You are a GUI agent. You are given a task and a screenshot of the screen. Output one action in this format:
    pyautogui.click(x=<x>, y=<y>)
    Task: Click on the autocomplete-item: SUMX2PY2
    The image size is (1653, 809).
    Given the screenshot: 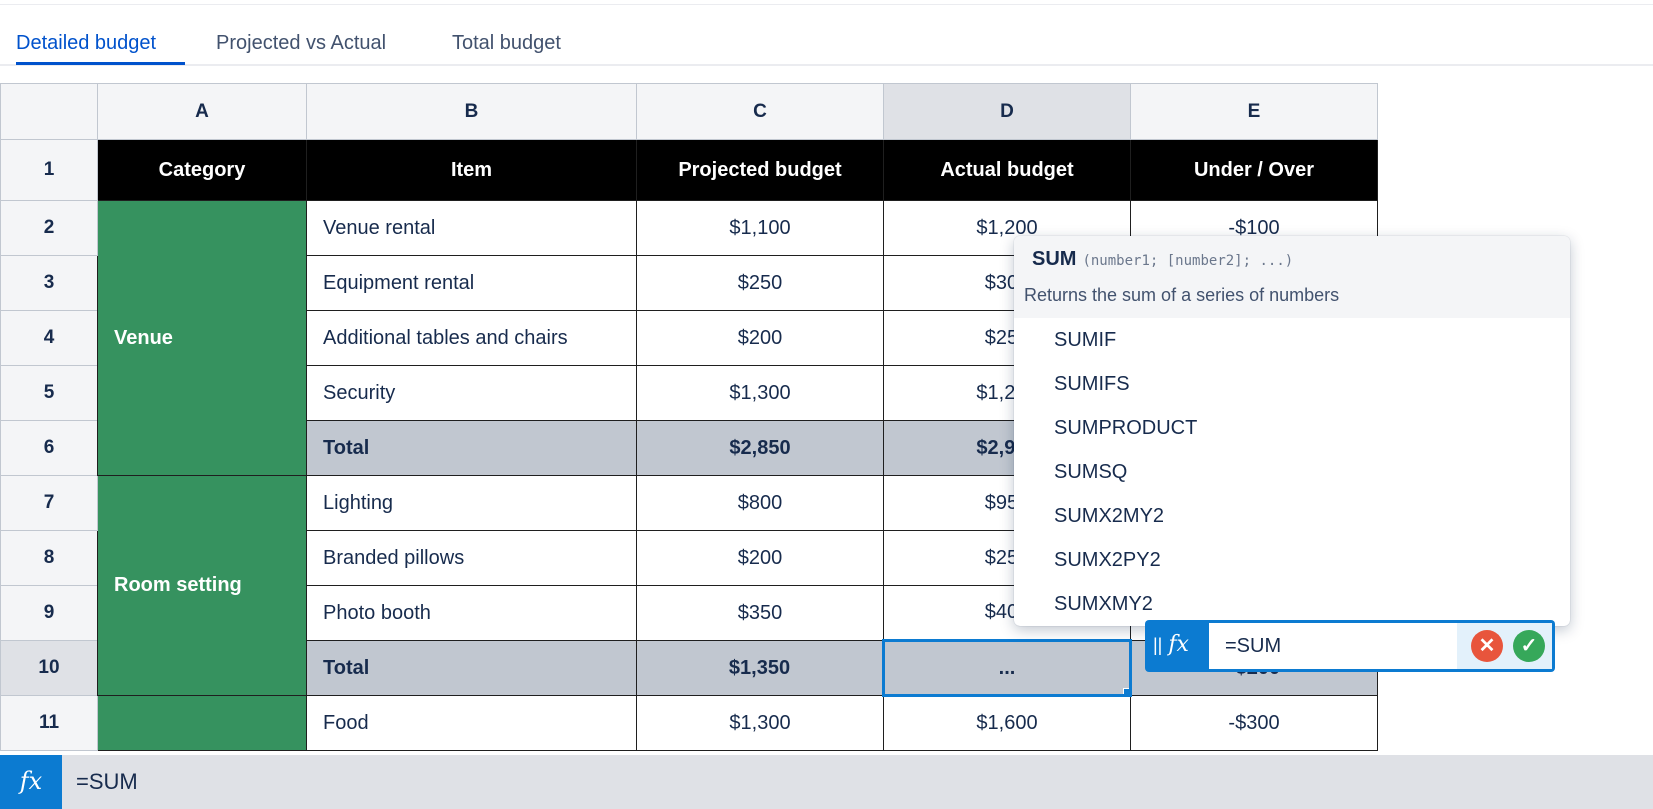 What is the action you would take?
    pyautogui.click(x=1107, y=560)
    